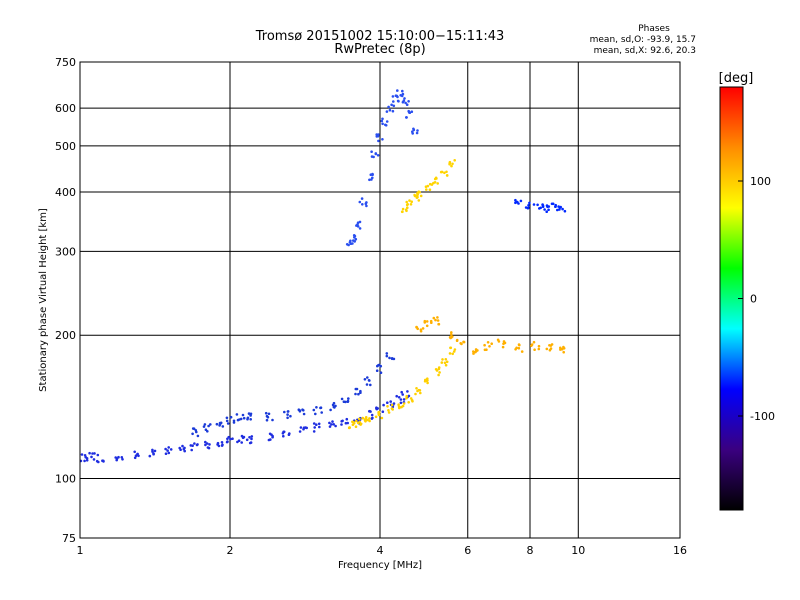 This screenshot has height=600, width=800. What do you see at coordinates (530, 550) in the screenshot?
I see `x-tick-label: 8` at bounding box center [530, 550].